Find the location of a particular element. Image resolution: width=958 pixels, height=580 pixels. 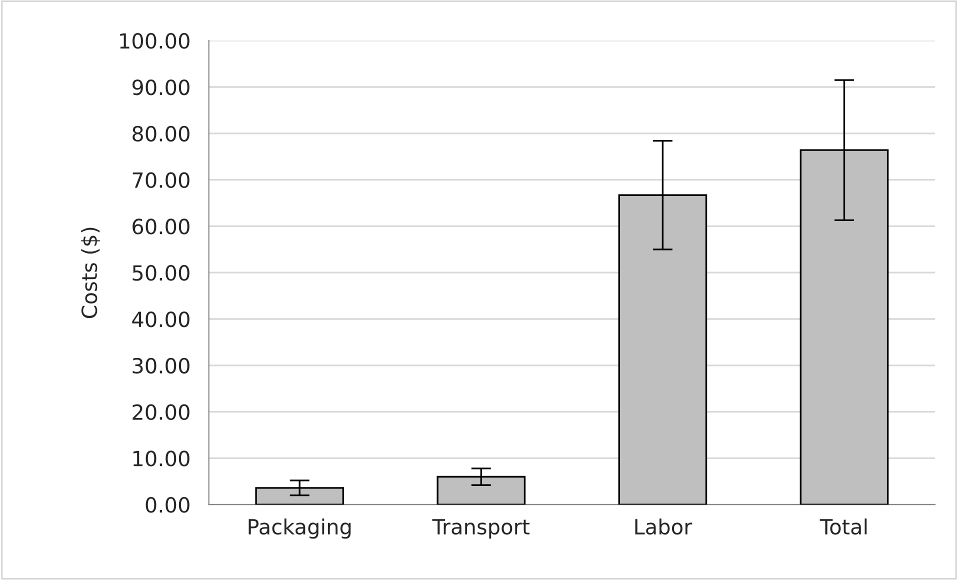

y-tick-label: 60.00 is located at coordinates (161, 226).